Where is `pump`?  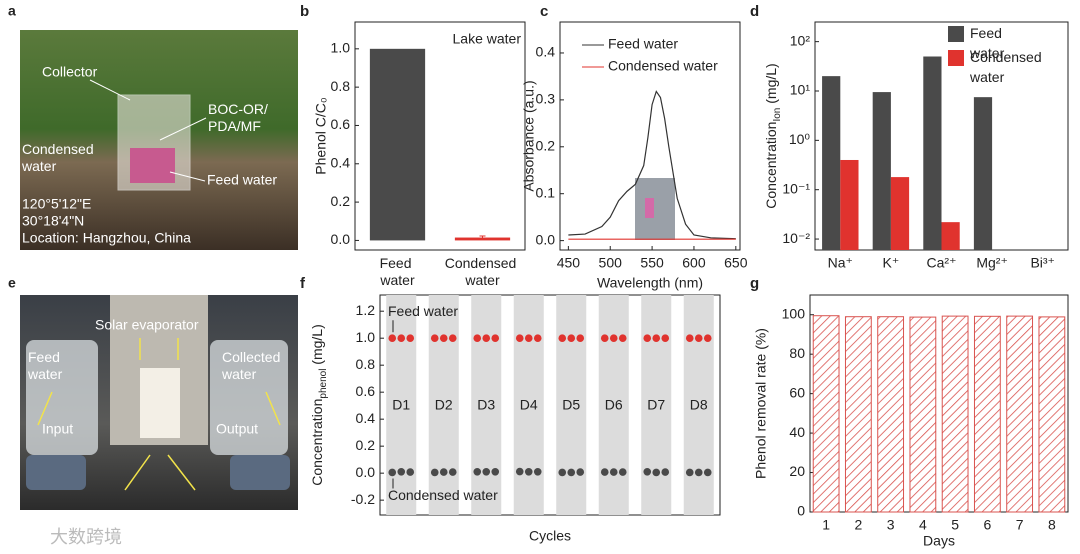
pump is located at coordinates (260, 472).